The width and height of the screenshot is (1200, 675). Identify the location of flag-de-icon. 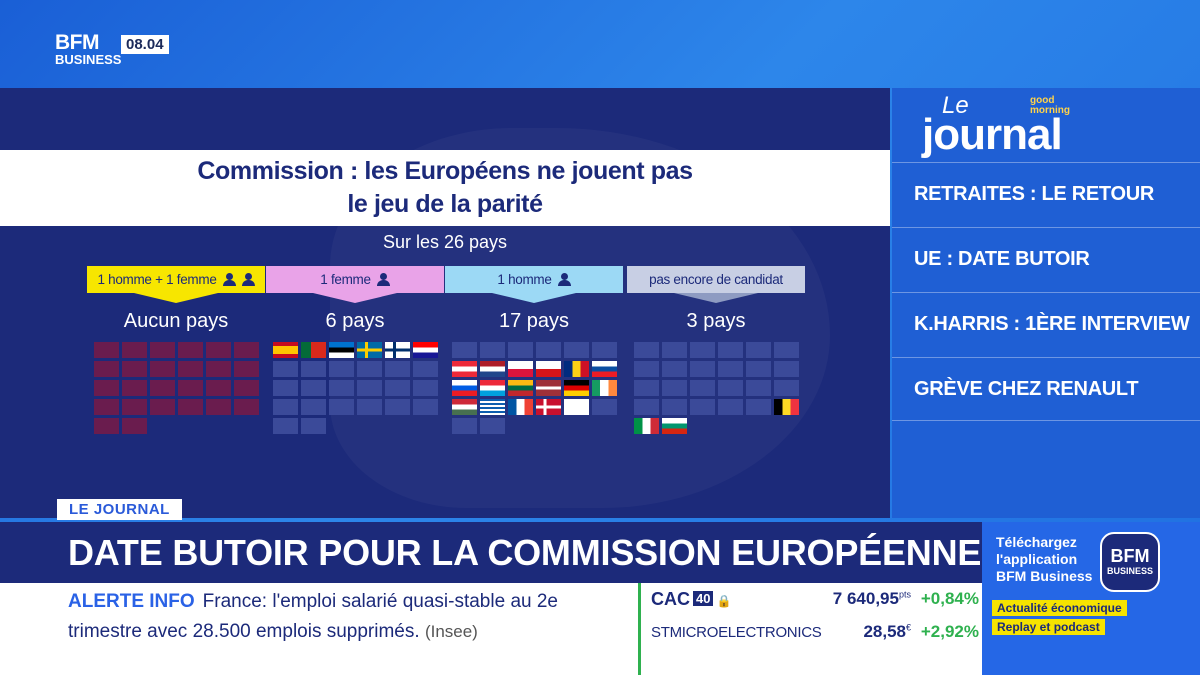
(576, 388).